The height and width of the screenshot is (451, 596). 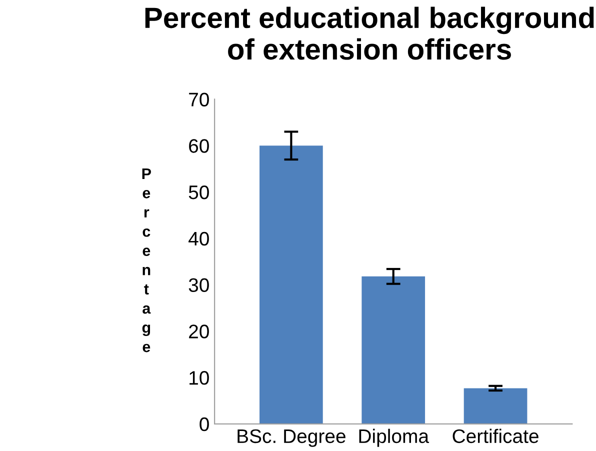 I want to click on x-tick-label: Certificate, so click(x=495, y=436).